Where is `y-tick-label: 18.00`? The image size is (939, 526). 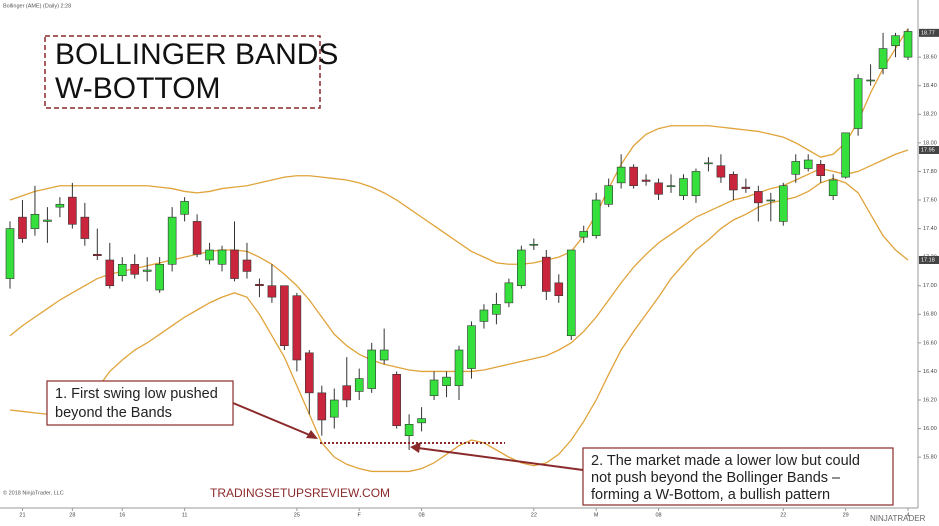
y-tick-label: 18.00 is located at coordinates (930, 143).